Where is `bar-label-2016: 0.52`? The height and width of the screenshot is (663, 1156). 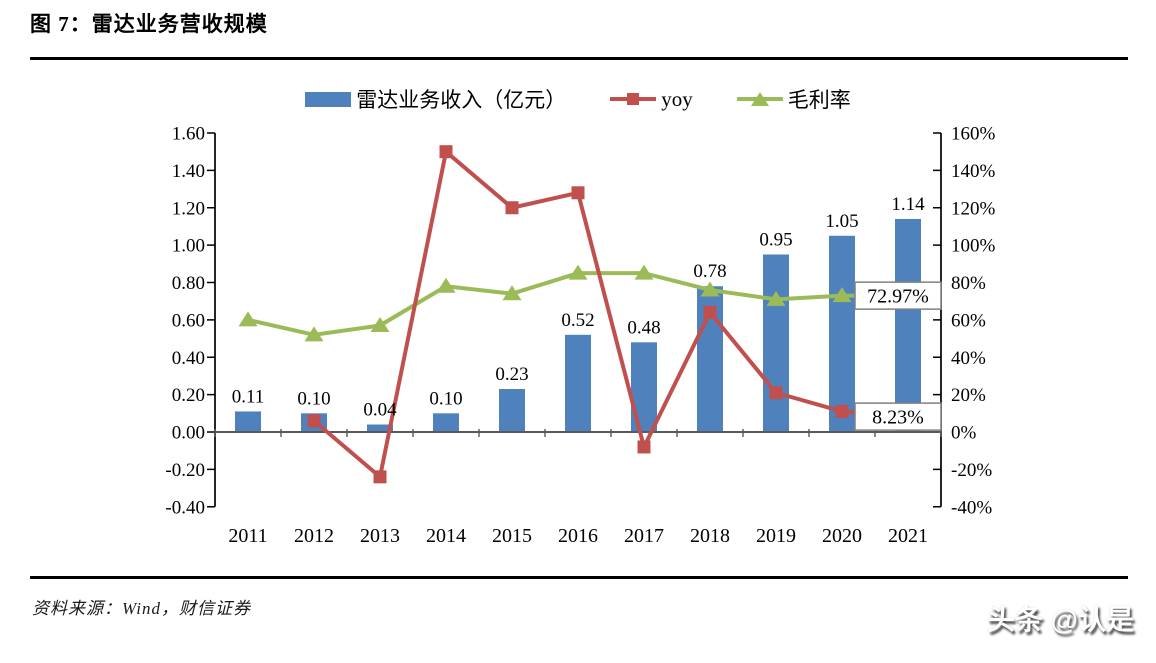 bar-label-2016: 0.52 is located at coordinates (577, 320).